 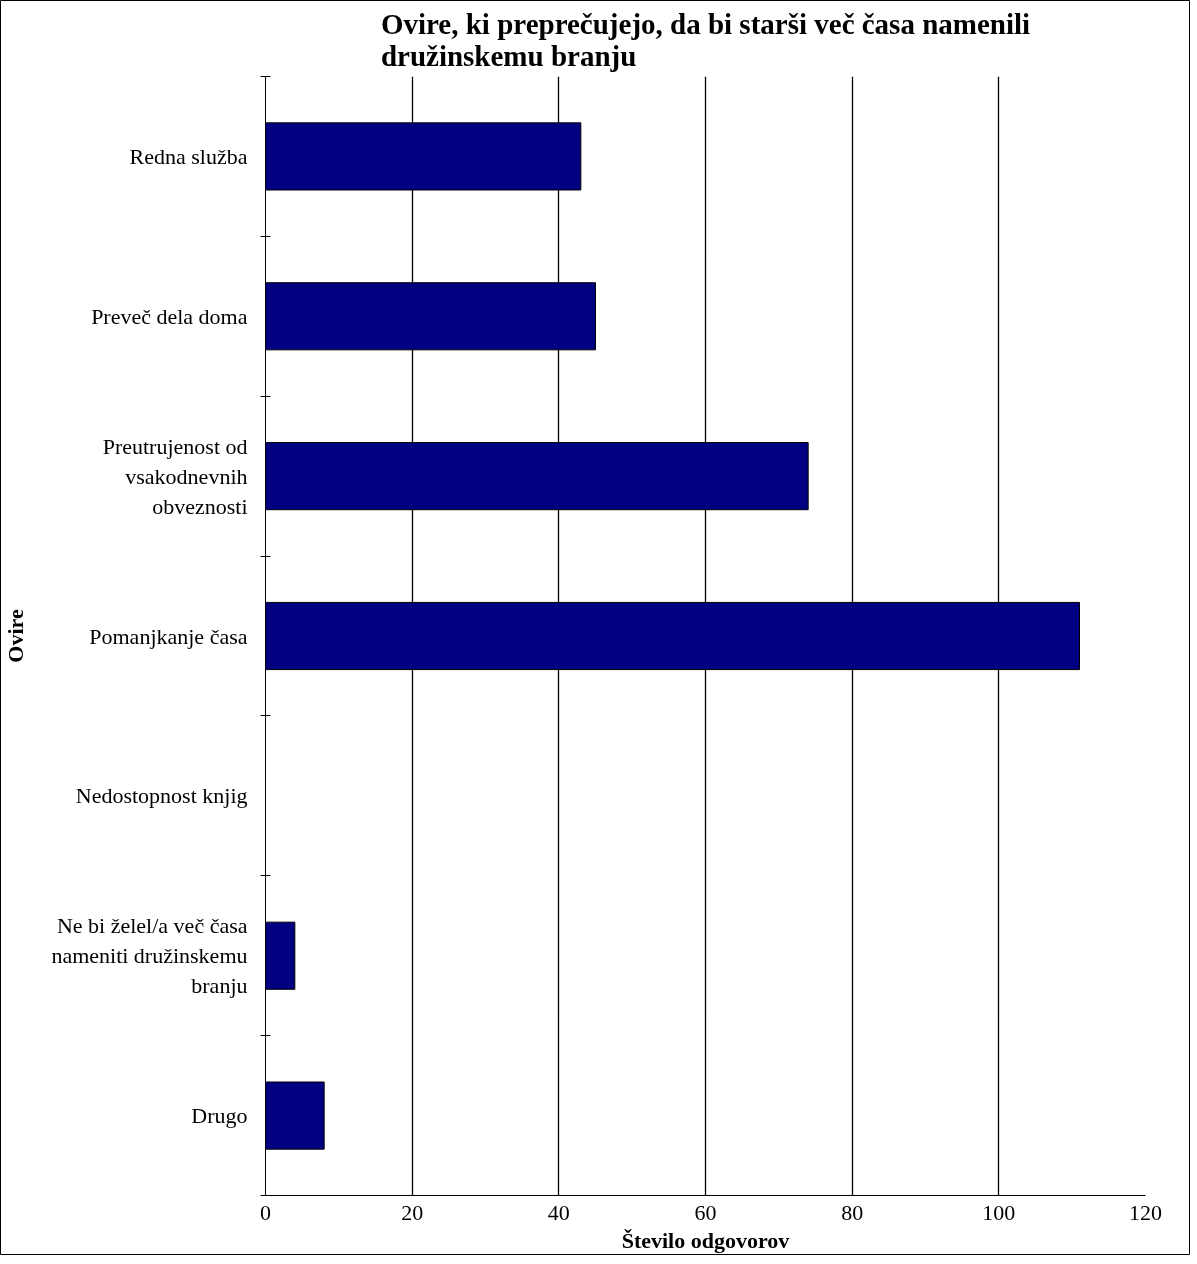 What do you see at coordinates (16, 636) in the screenshot?
I see `y-axis-title: Ovire` at bounding box center [16, 636].